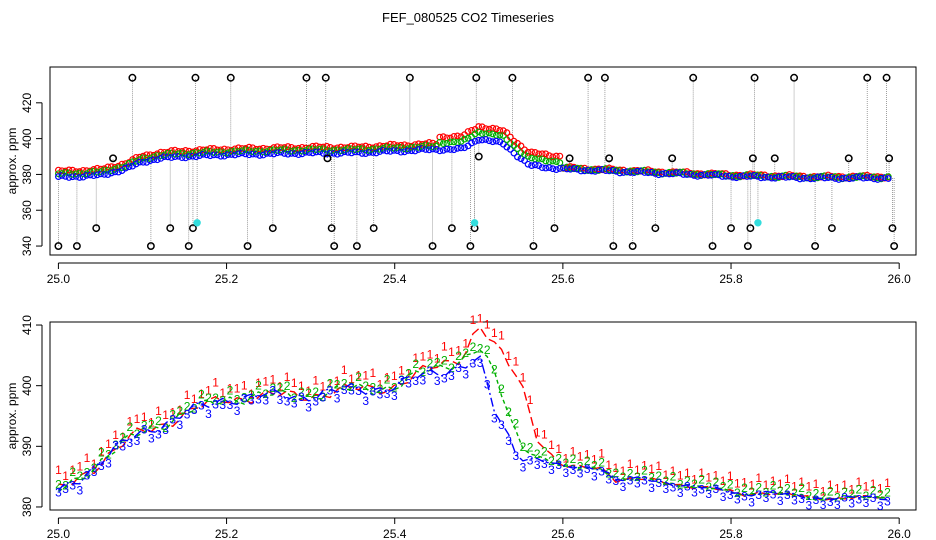 This screenshot has height=540, width=936. I want to click on bottom-y-tick-label: 400, so click(27, 385).